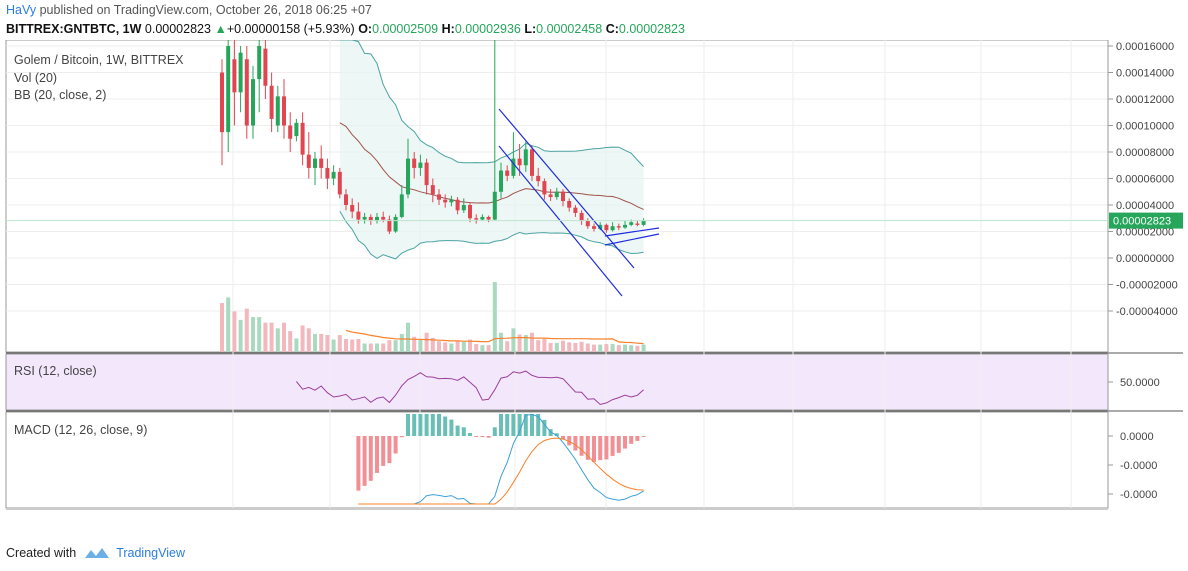 This screenshot has height=571, width=1188. What do you see at coordinates (177, 29) in the screenshot?
I see `last-price: 0.00002823` at bounding box center [177, 29].